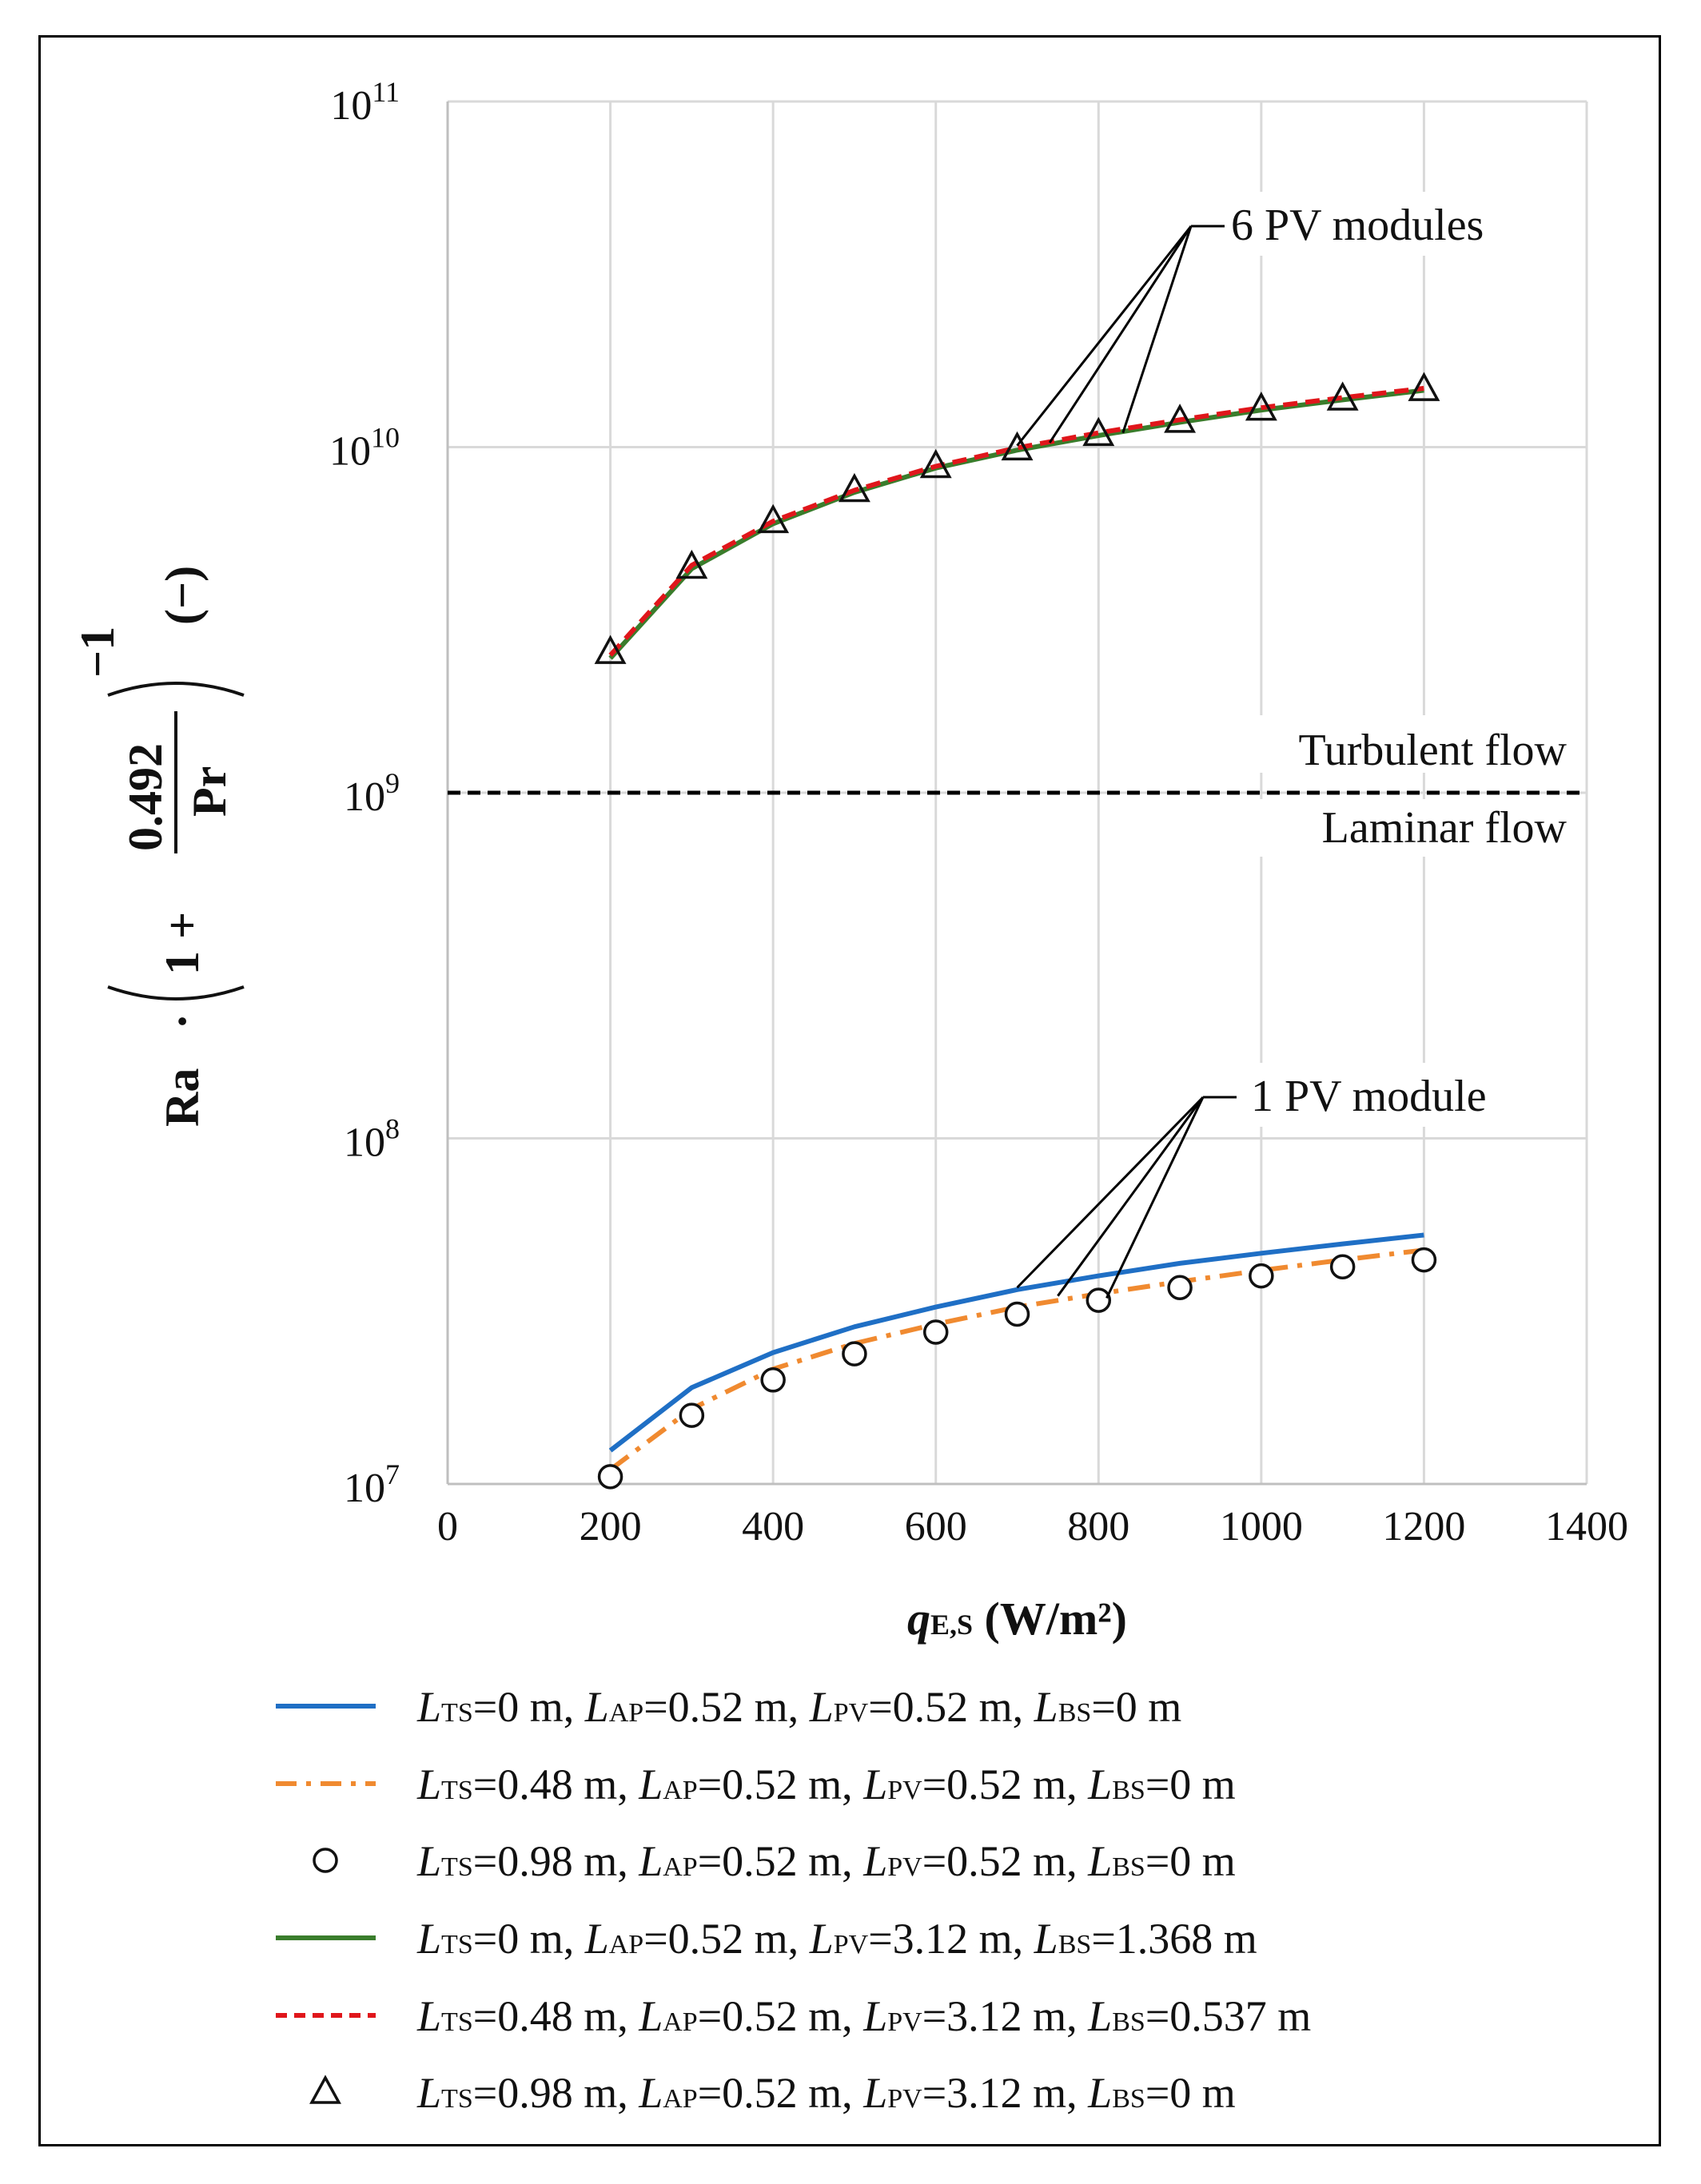  What do you see at coordinates (556, 2093) in the screenshot?
I see `legend-value: =0.98 m,` at bounding box center [556, 2093].